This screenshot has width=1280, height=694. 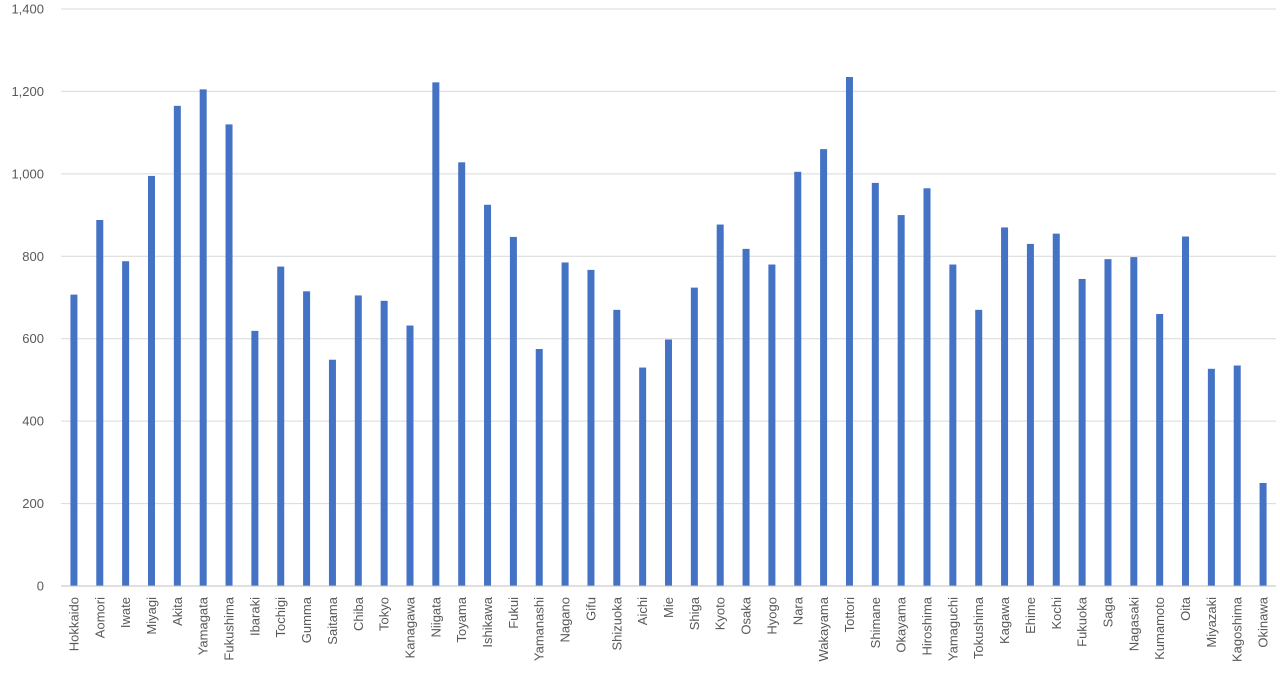 I want to click on bar-kumamoto, so click(x=1160, y=449).